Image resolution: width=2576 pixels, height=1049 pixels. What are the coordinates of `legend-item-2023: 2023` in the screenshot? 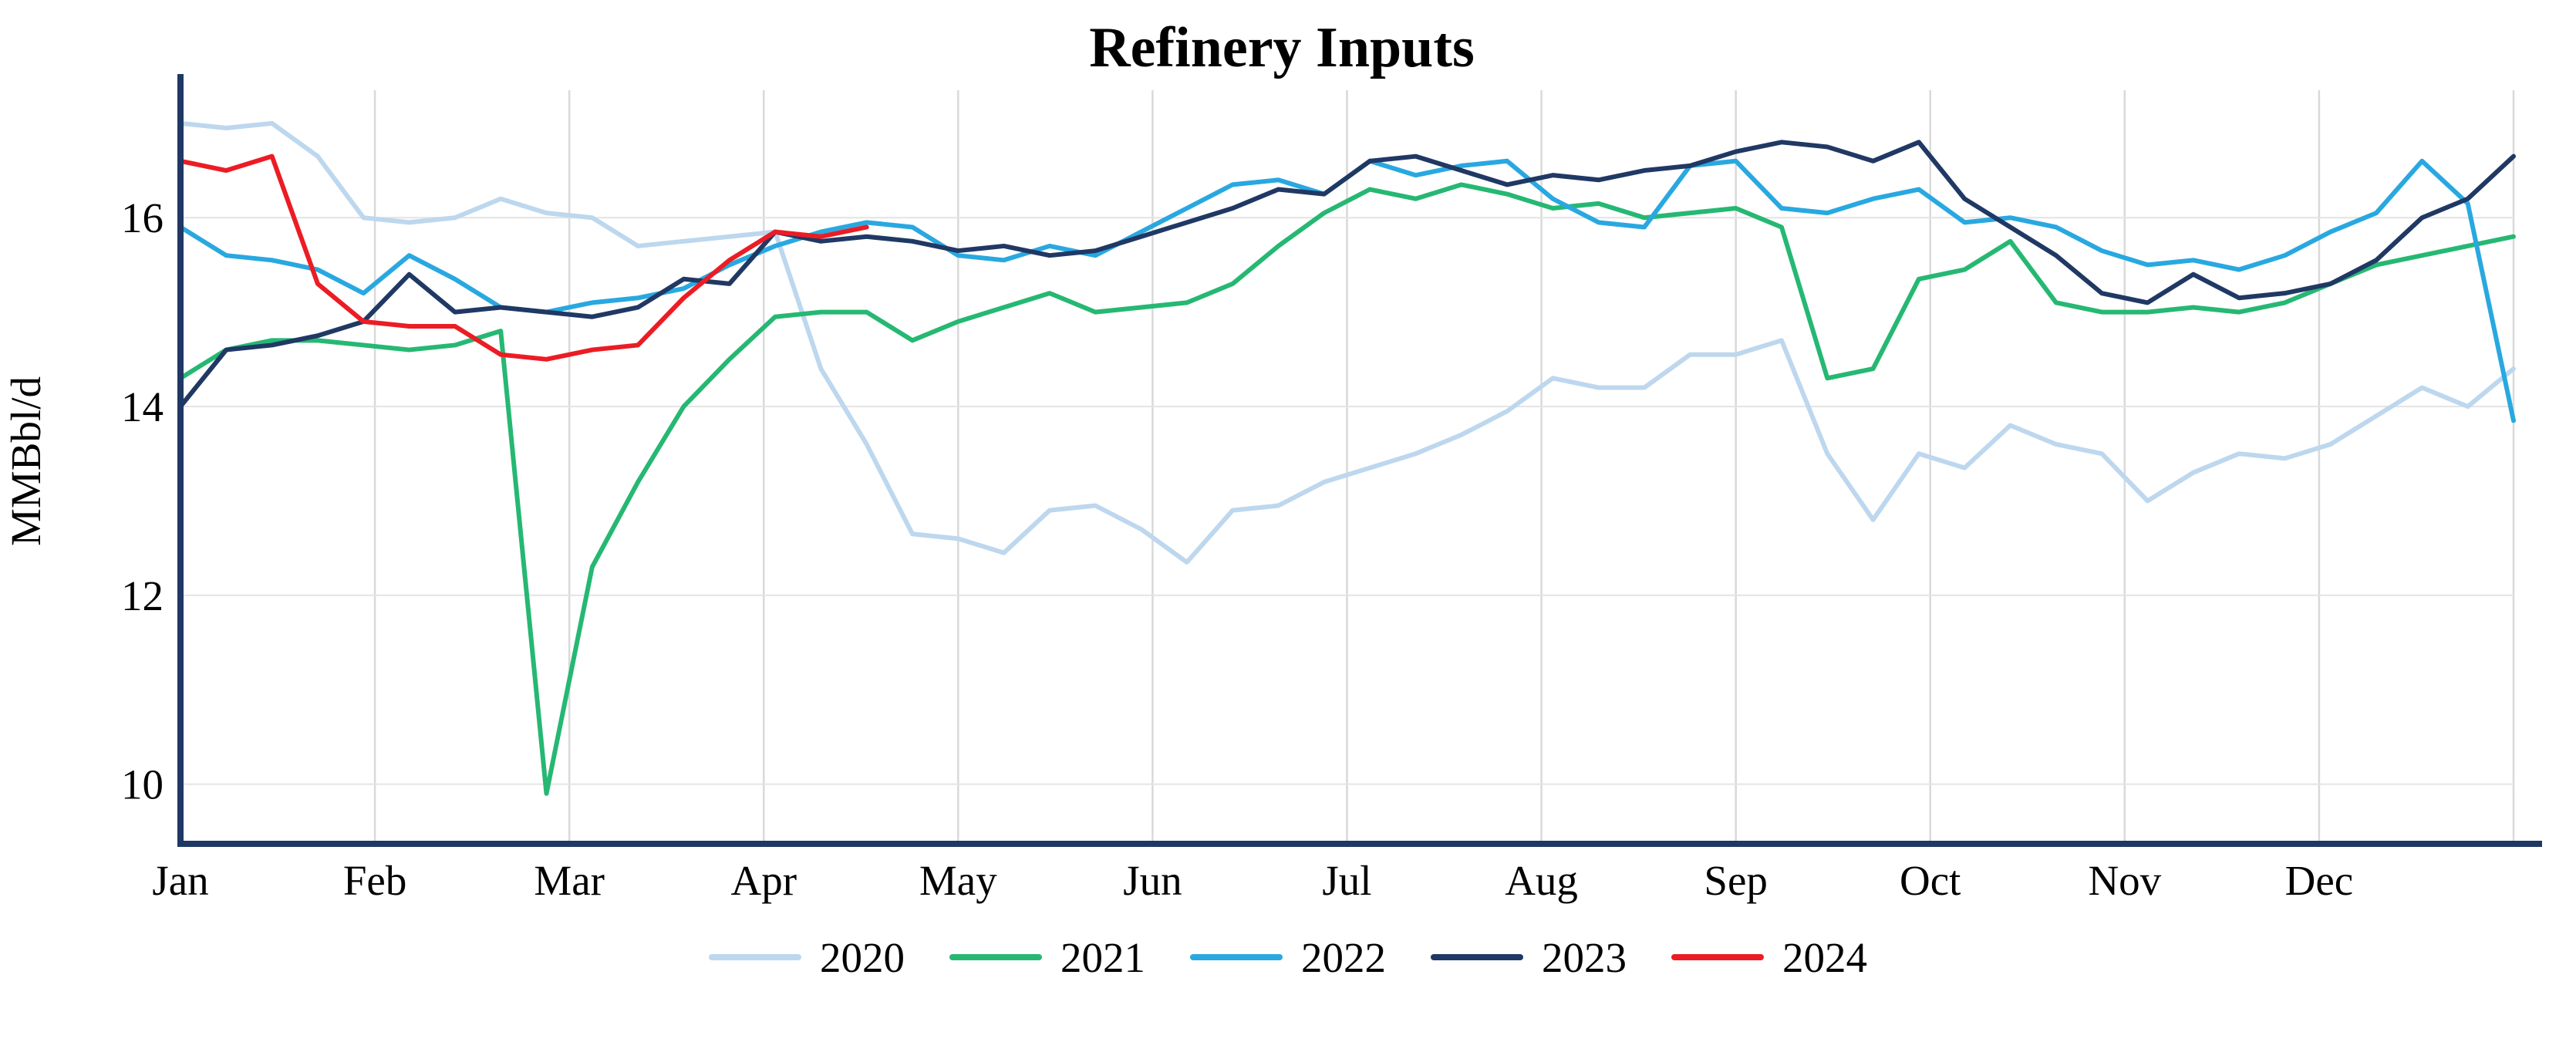 It's located at (1529, 958).